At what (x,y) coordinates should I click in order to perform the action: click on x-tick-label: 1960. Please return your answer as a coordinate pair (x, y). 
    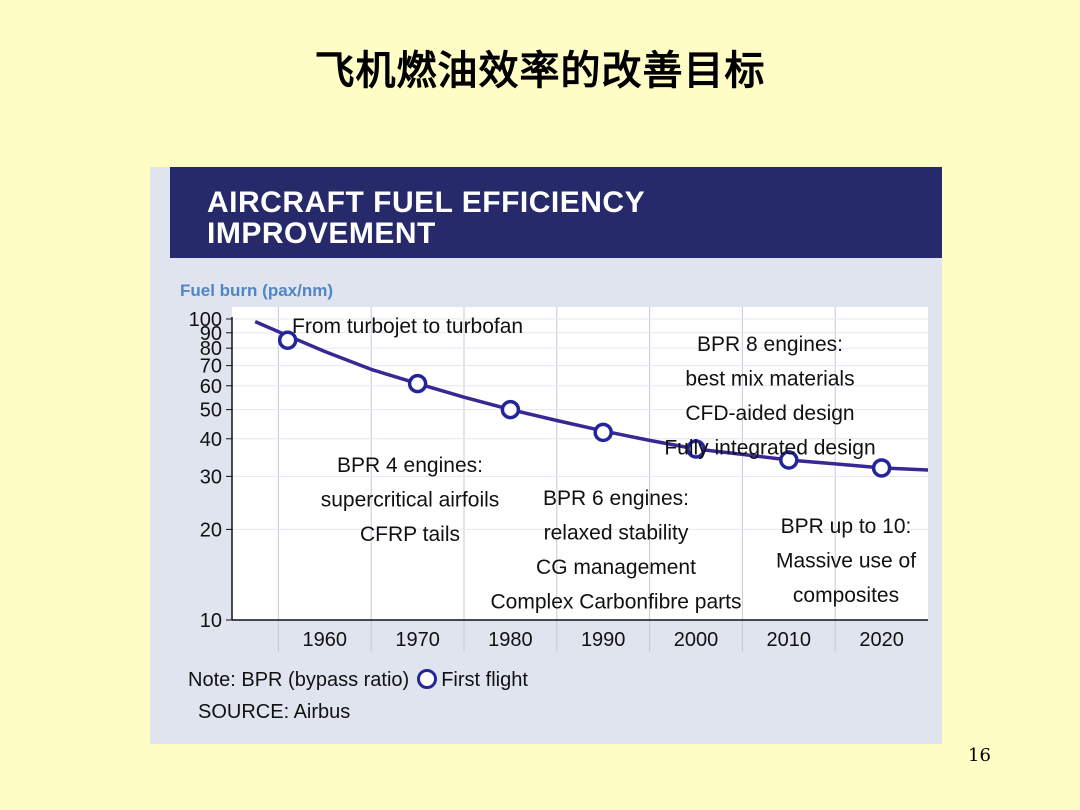
    Looking at the image, I should click on (325, 640).